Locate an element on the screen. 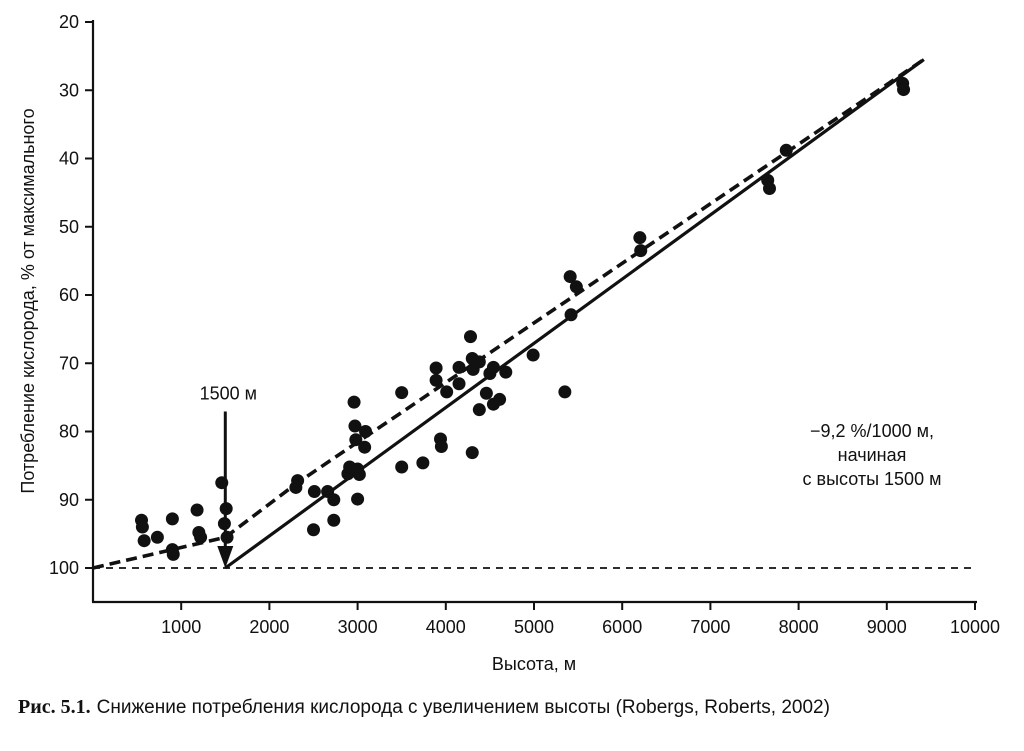 This screenshot has height=751, width=1024. x-tick-label: 3000 is located at coordinates (358, 627).